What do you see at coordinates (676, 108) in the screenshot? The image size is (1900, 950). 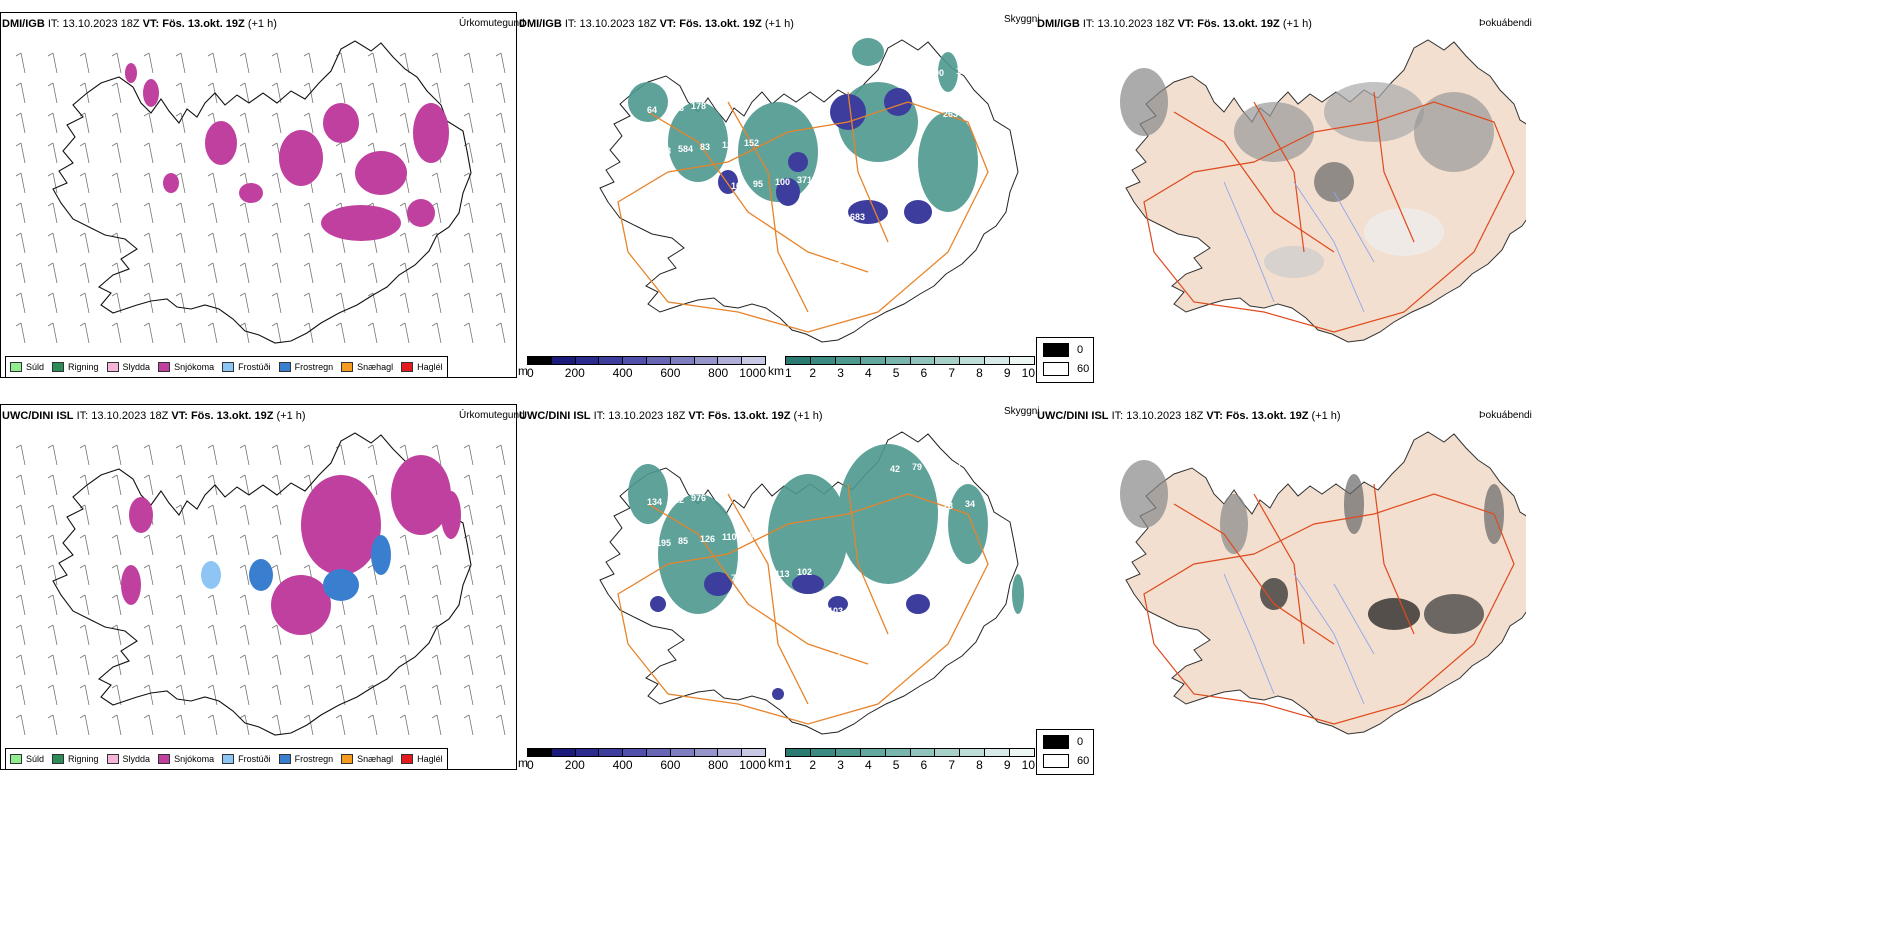 I see `cloud-height-label: 123` at bounding box center [676, 108].